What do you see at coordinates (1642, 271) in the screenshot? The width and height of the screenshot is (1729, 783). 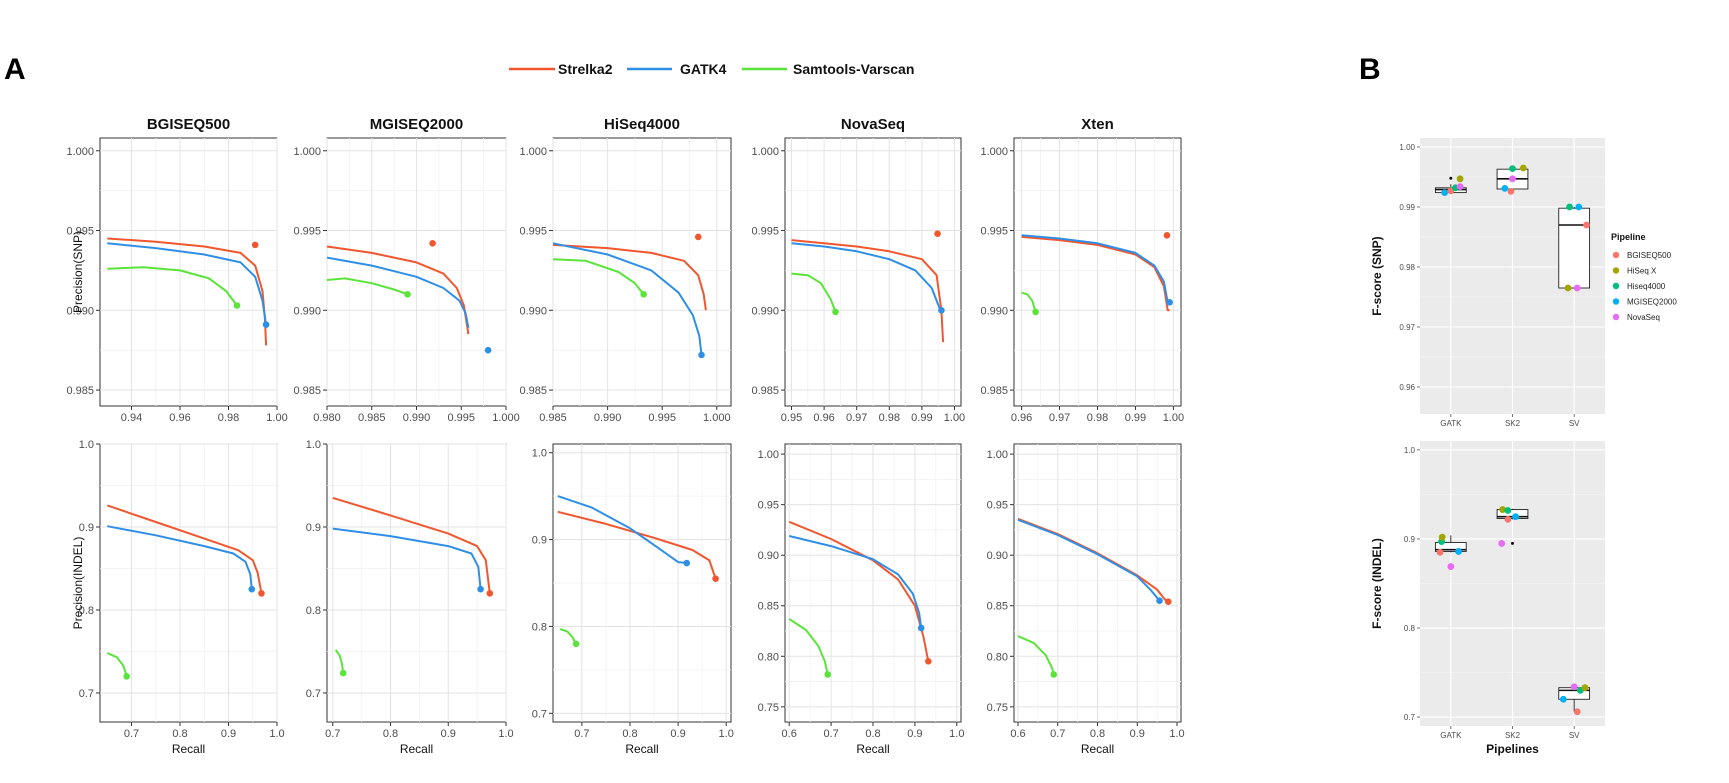 I see `legend-label-hiseq-x: HiSeq X` at bounding box center [1642, 271].